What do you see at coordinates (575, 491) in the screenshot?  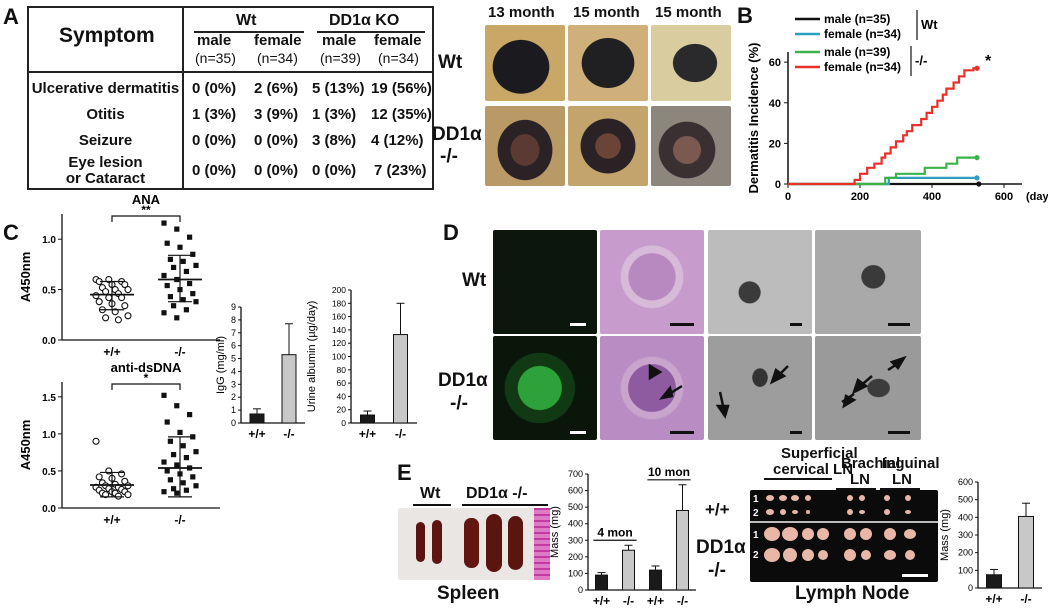 I see `y-tick-label: 600` at bounding box center [575, 491].